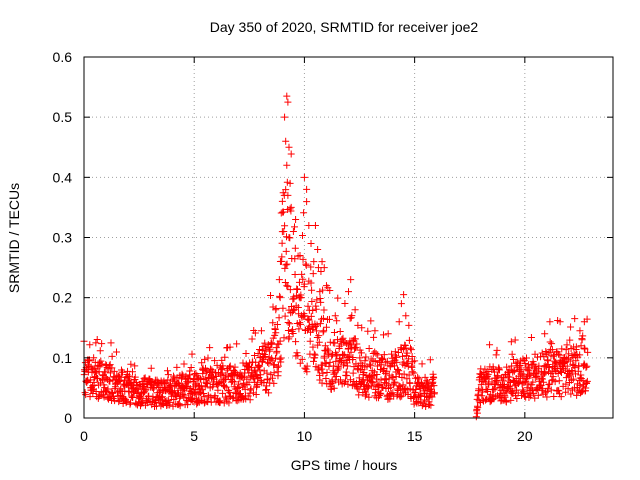  Describe the element at coordinates (63, 358) in the screenshot. I see `y-tick-label: 0.1` at that location.